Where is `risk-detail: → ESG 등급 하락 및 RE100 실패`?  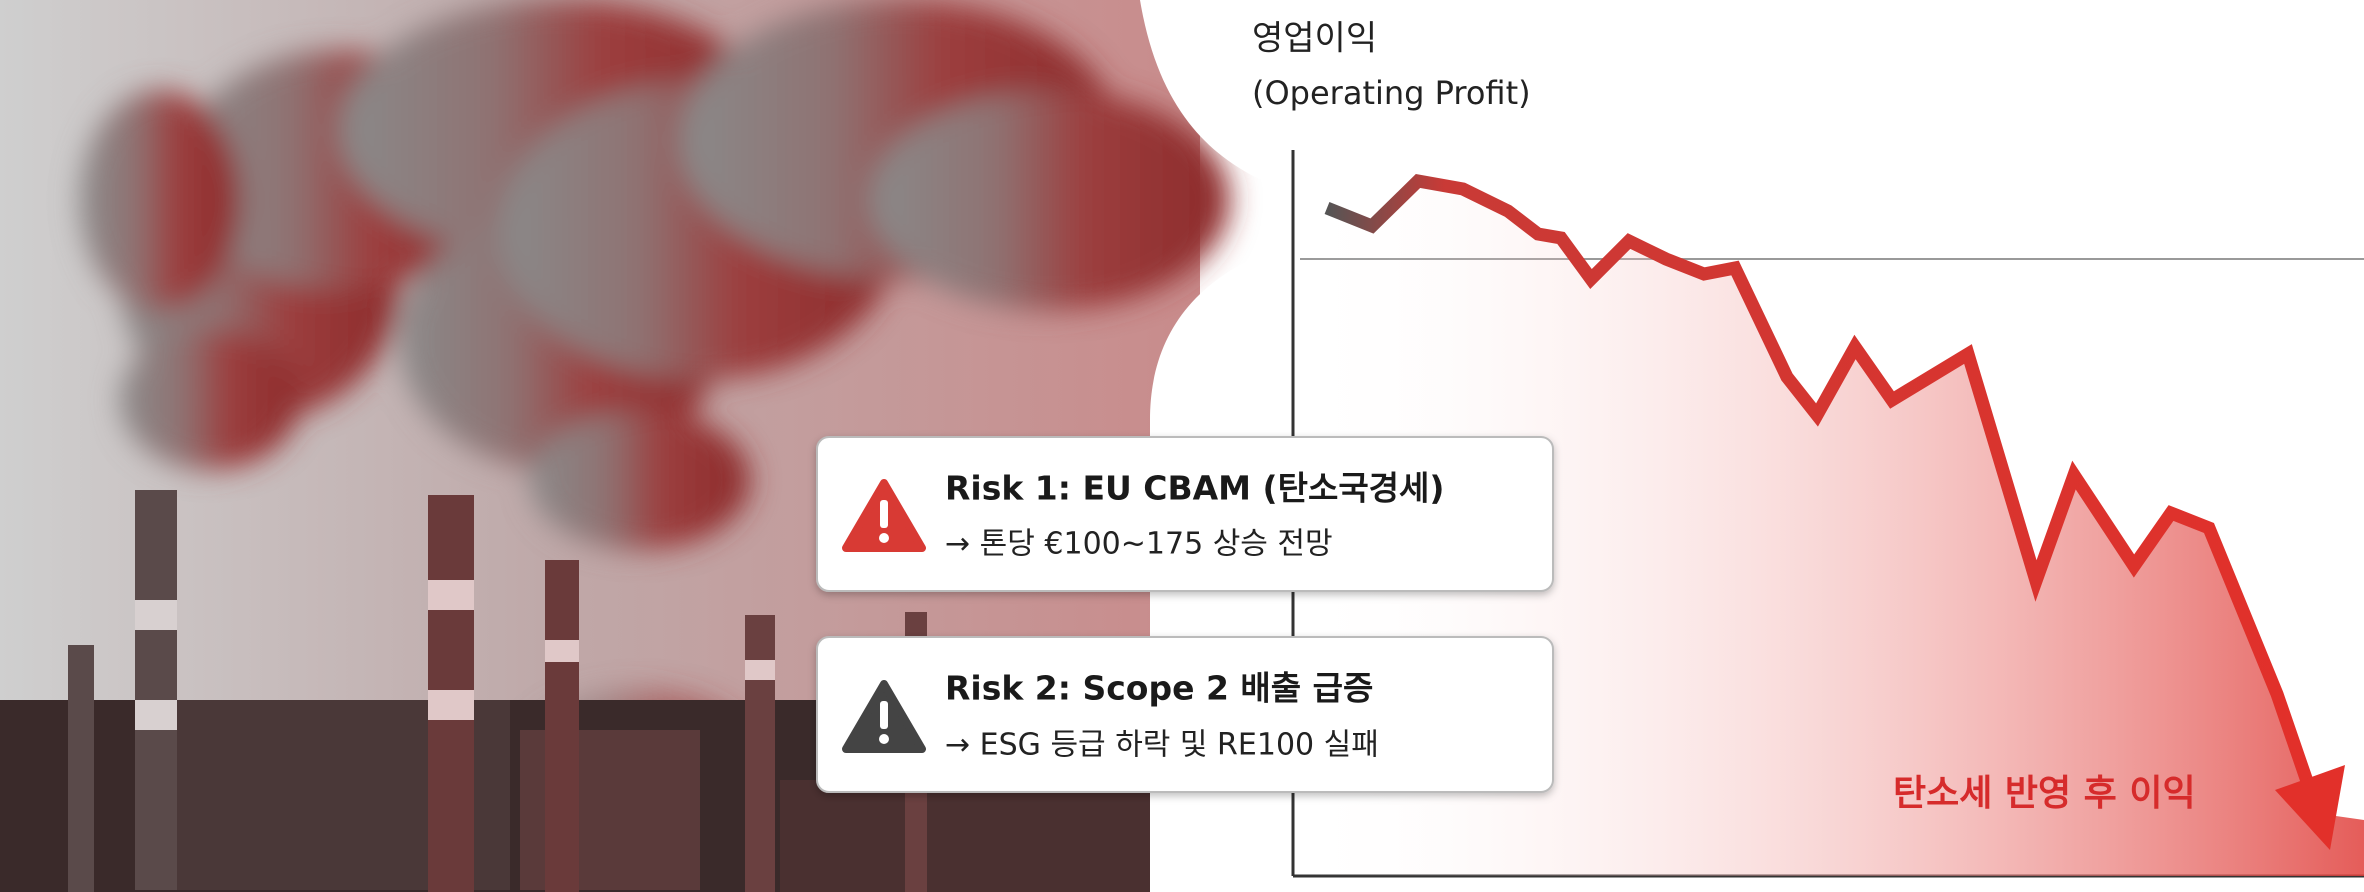 risk-detail: → ESG 등급 하락 및 RE100 실패 is located at coordinates (1162, 745).